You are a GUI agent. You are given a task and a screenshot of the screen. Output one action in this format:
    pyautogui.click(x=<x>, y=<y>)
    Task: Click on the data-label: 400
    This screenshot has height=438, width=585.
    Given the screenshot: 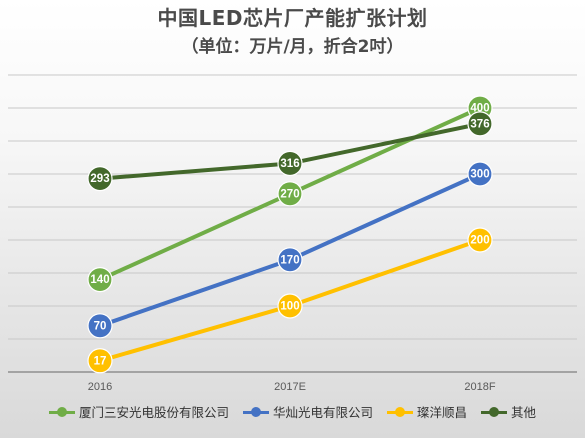 What is the action you would take?
    pyautogui.click(x=479, y=109)
    